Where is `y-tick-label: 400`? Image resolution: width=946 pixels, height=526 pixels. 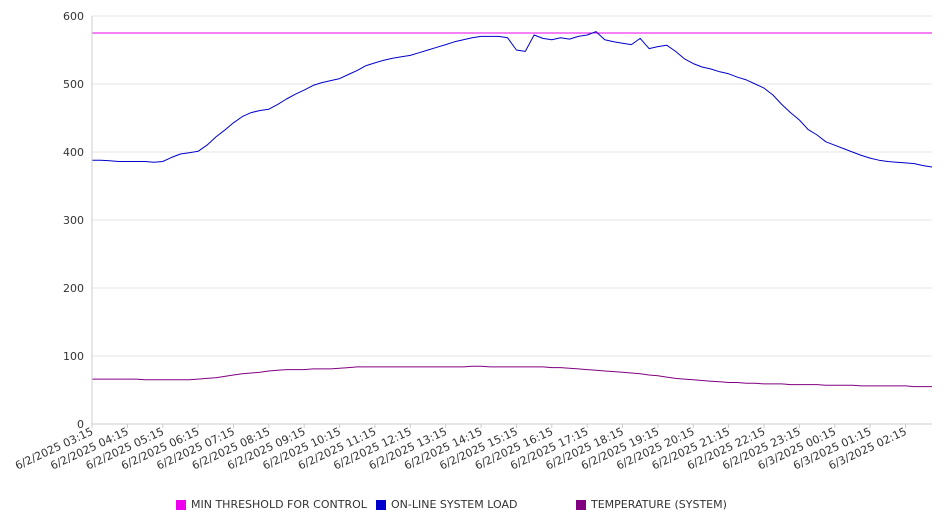
y-tick-label: 400 is located at coordinates (73, 152).